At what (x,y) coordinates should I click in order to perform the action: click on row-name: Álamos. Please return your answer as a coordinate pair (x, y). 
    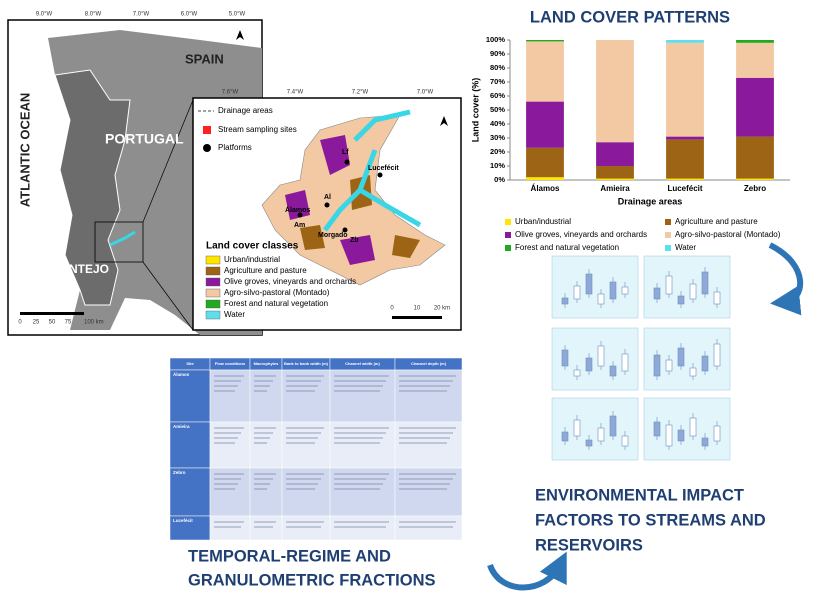
    Looking at the image, I should click on (181, 374).